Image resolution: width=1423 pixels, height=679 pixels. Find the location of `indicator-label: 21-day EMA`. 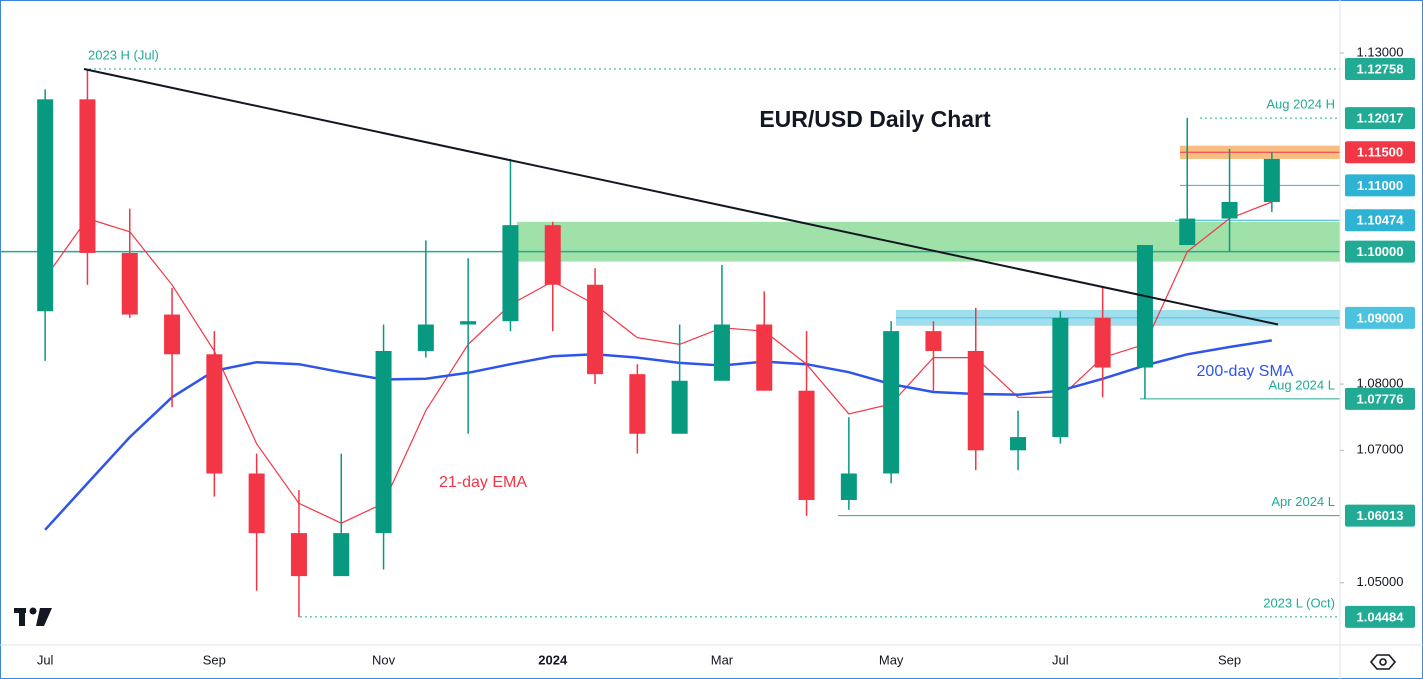

indicator-label: 21-day EMA is located at coordinates (483, 482).